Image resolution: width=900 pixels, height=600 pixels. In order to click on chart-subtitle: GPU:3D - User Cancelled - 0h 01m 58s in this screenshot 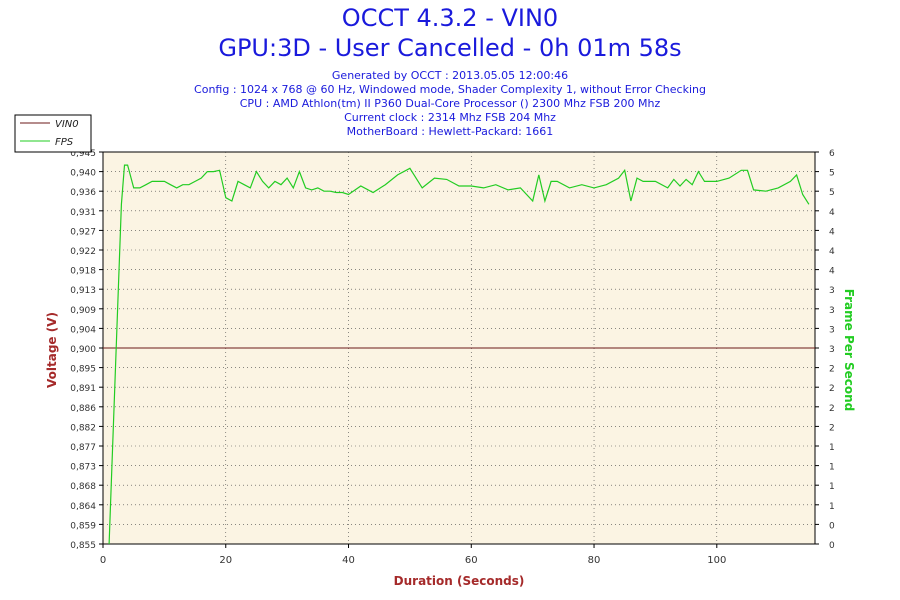, I will do `click(450, 48)`.